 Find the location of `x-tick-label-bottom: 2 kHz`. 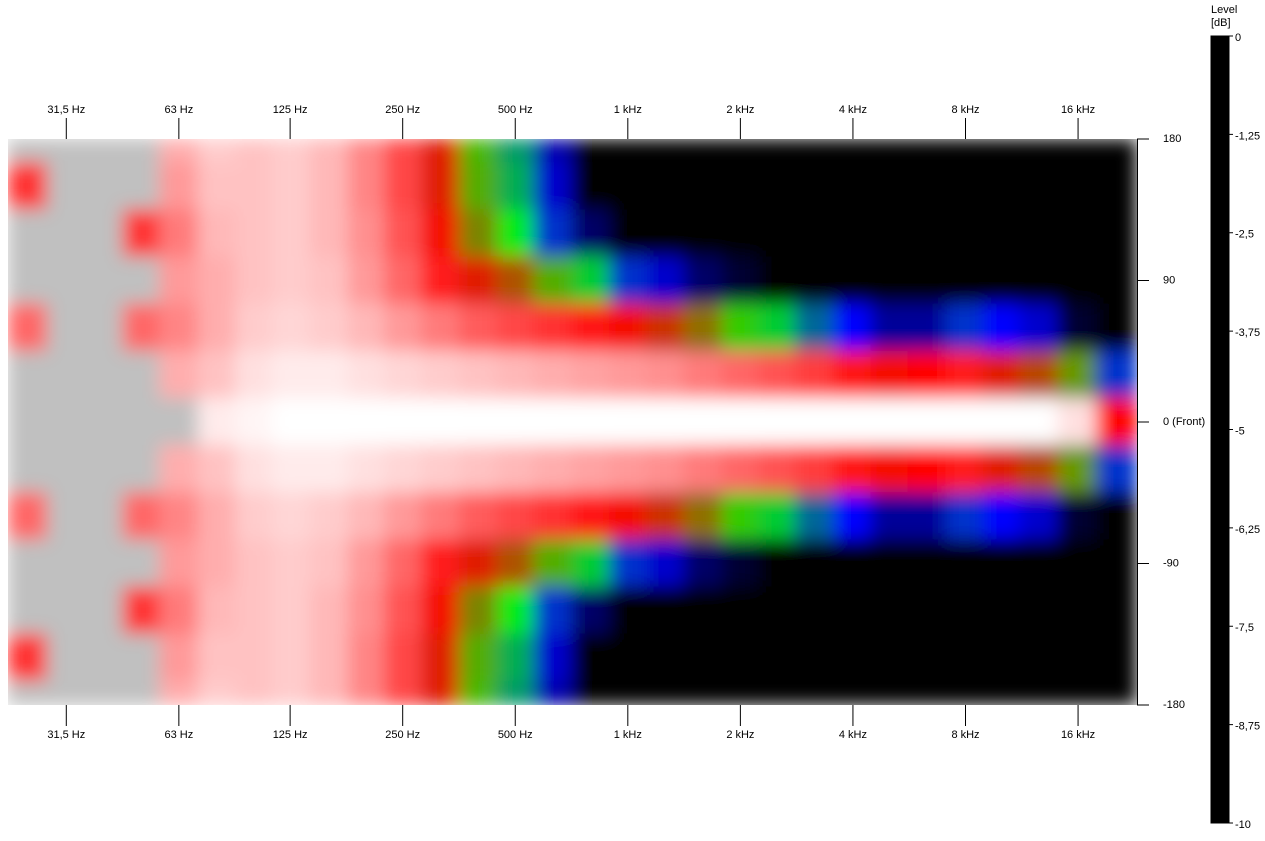

x-tick-label-bottom: 2 kHz is located at coordinates (740, 735).